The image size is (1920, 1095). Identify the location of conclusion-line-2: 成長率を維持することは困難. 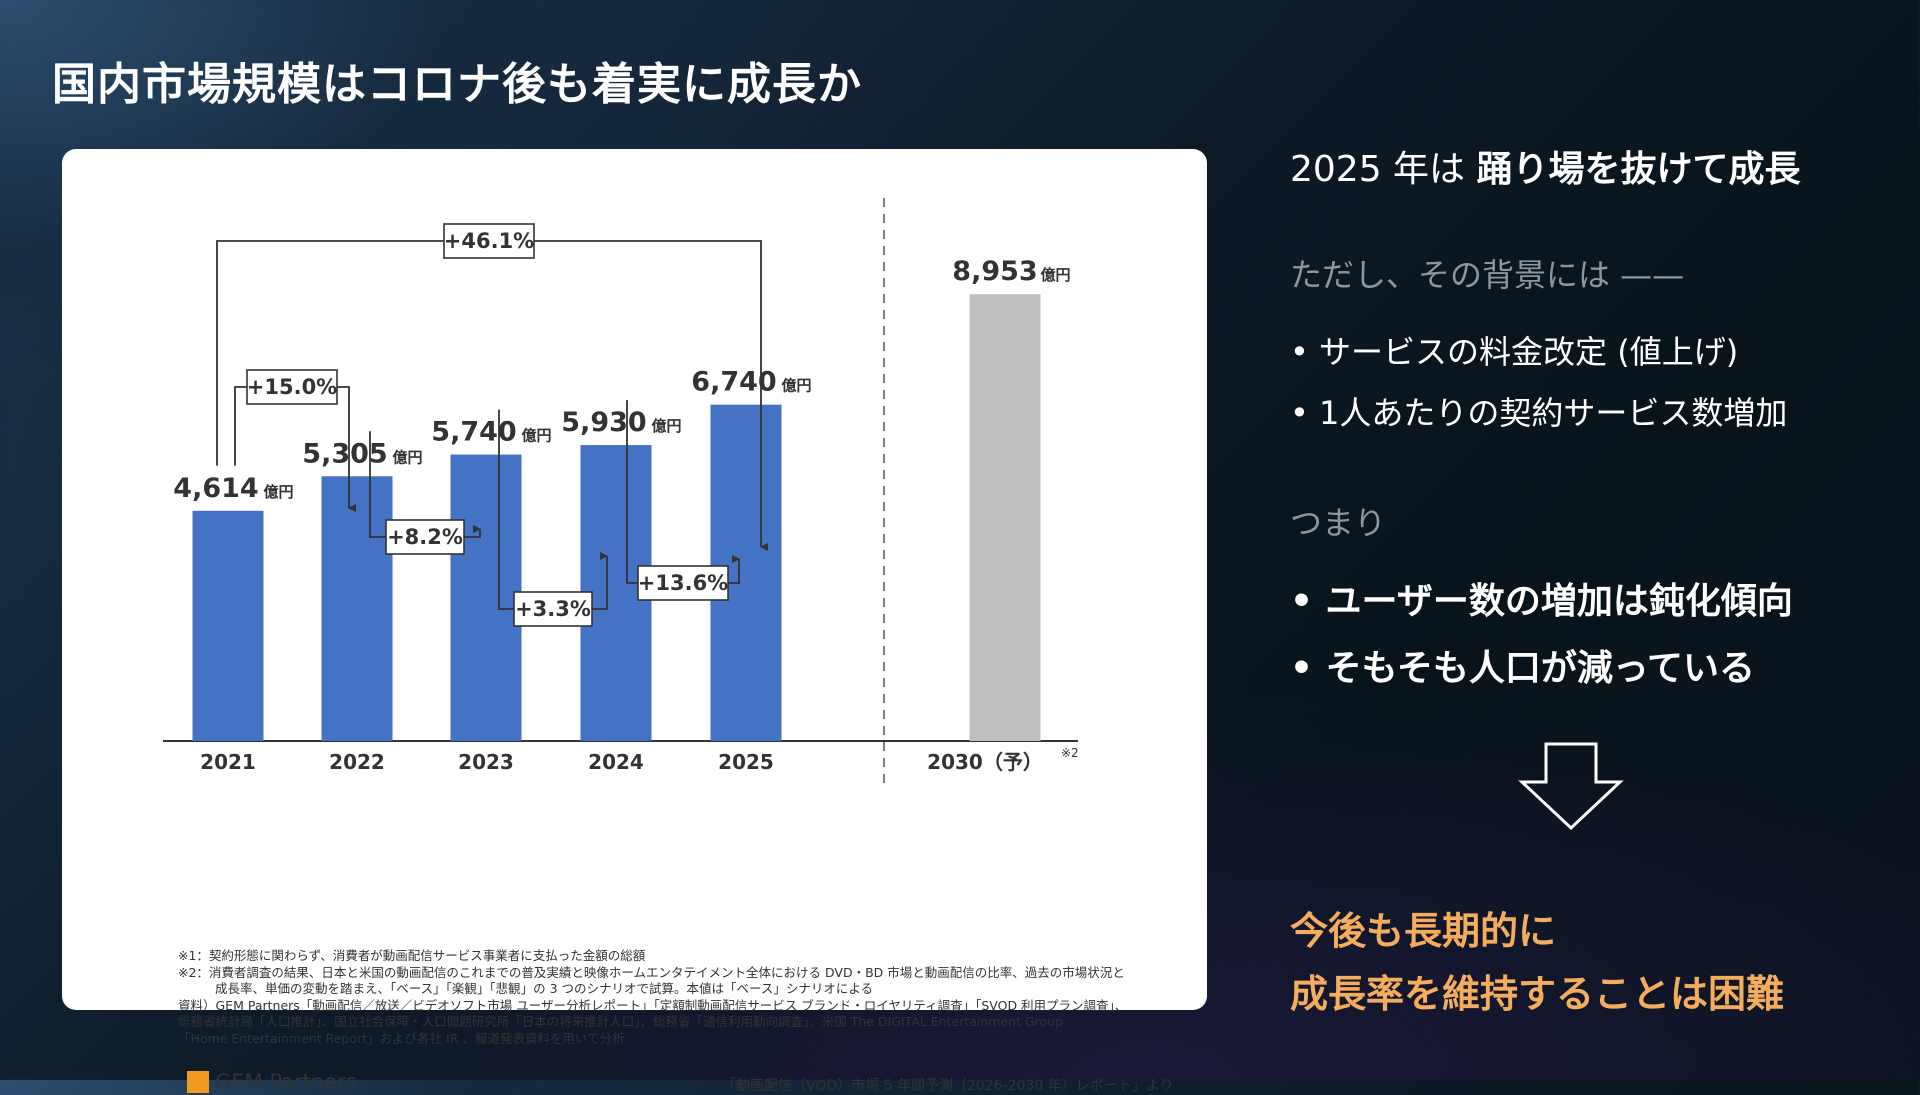
(1537, 994).